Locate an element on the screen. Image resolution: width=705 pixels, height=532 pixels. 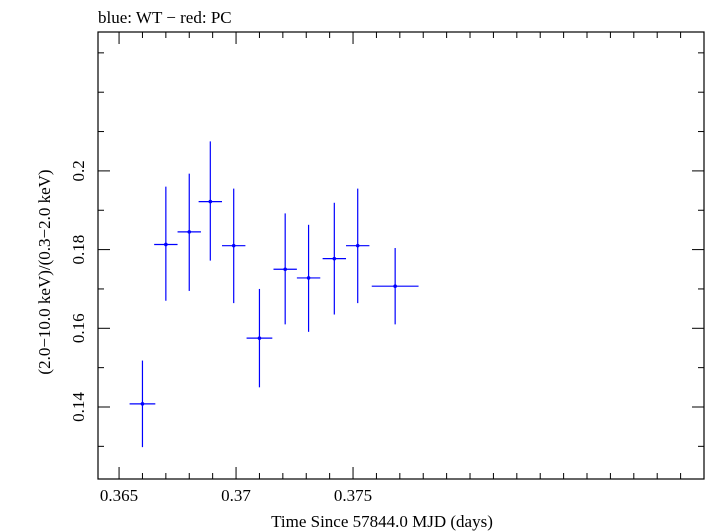
x-tick-label: 0.37 is located at coordinates (236, 495).